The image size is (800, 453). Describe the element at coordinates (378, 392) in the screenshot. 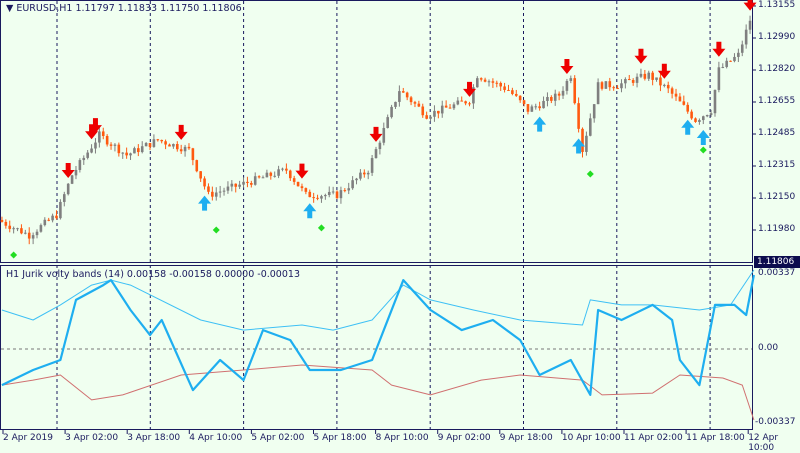

I see `lower-band-line` at that location.